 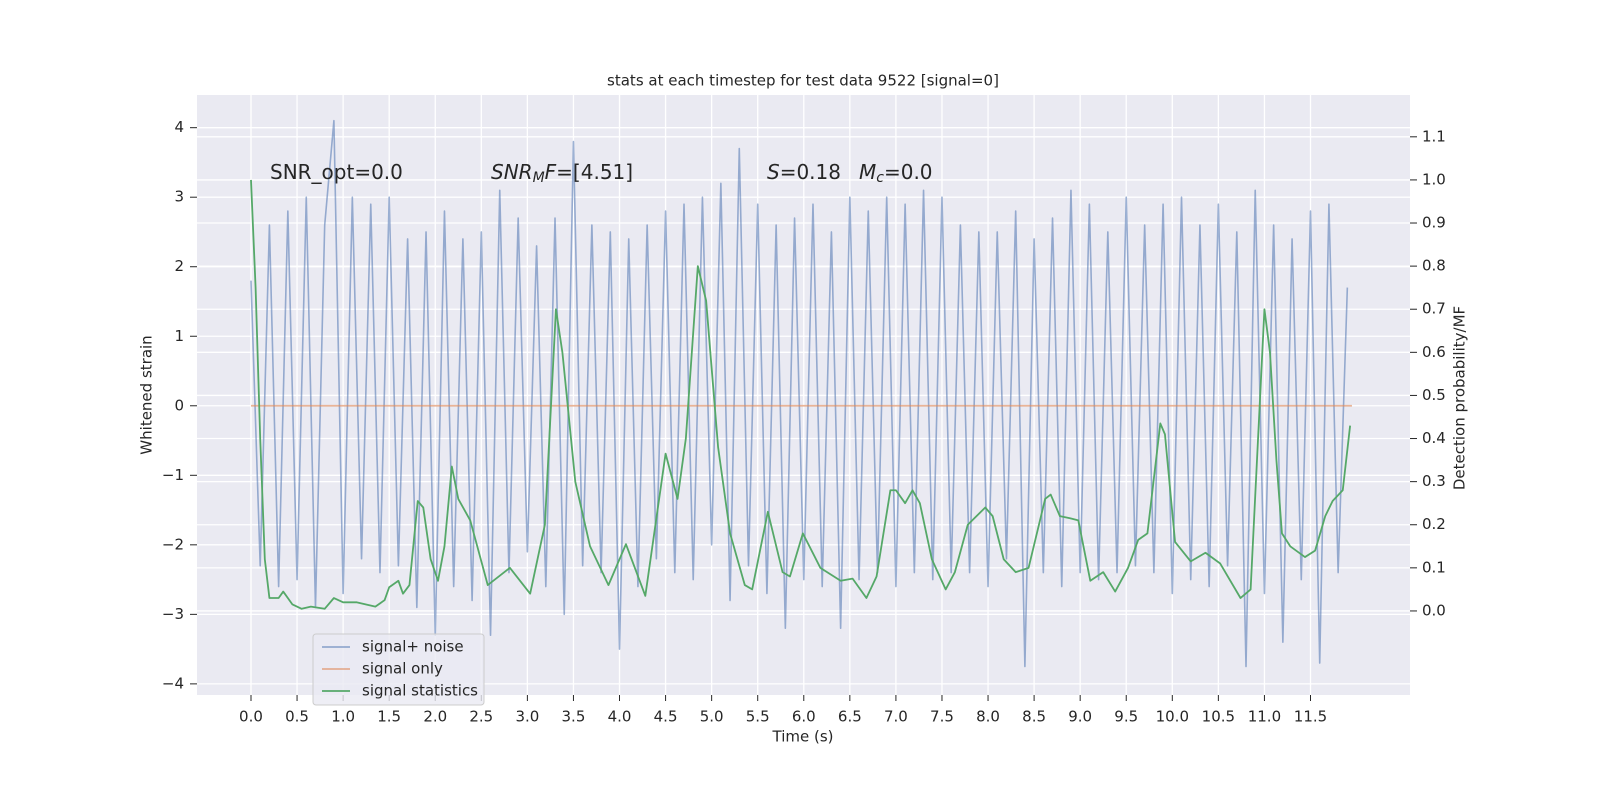 I want to click on legend-box, so click(x=398, y=669).